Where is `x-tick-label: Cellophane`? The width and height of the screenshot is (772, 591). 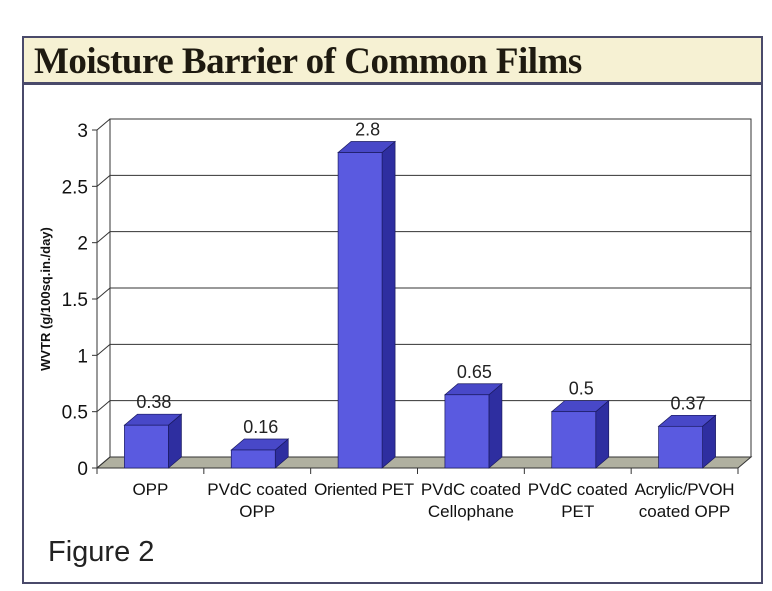 x-tick-label: Cellophane is located at coordinates (471, 511).